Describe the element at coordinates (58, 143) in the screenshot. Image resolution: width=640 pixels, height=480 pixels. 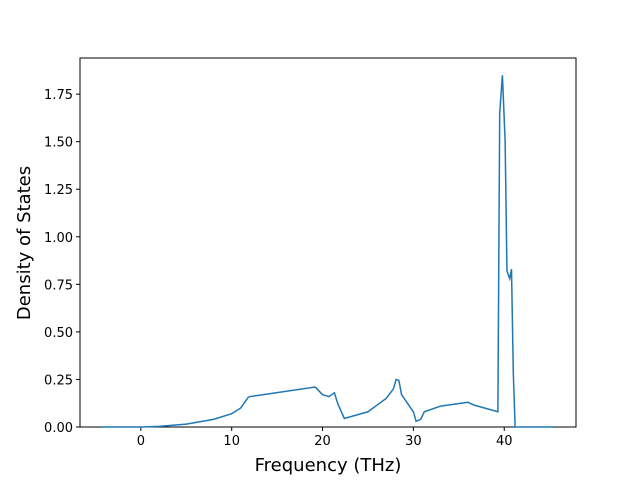
I see `y-tick-label: 1.50` at that location.